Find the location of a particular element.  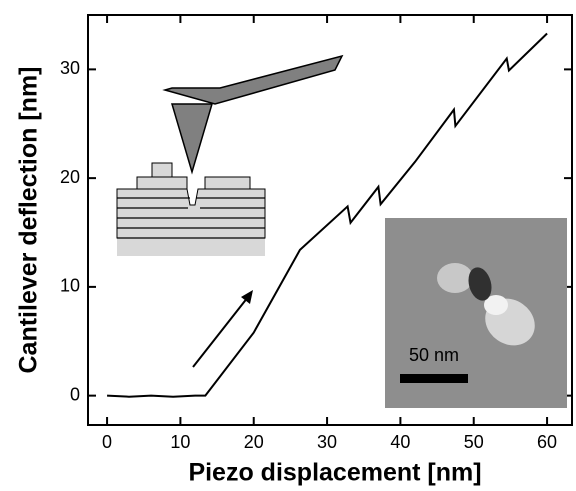

x-axis-label: Piezo displacement [nm] is located at coordinates (334, 473).